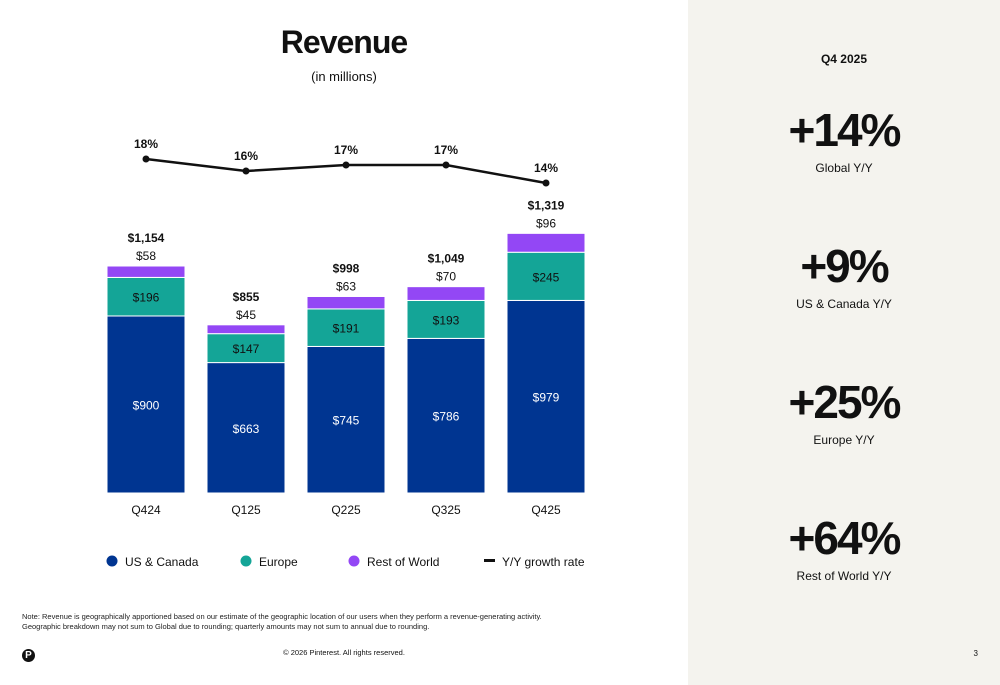 This screenshot has height=685, width=1000. I want to click on stat-europe: +25% Europe Y/Y, so click(844, 412).